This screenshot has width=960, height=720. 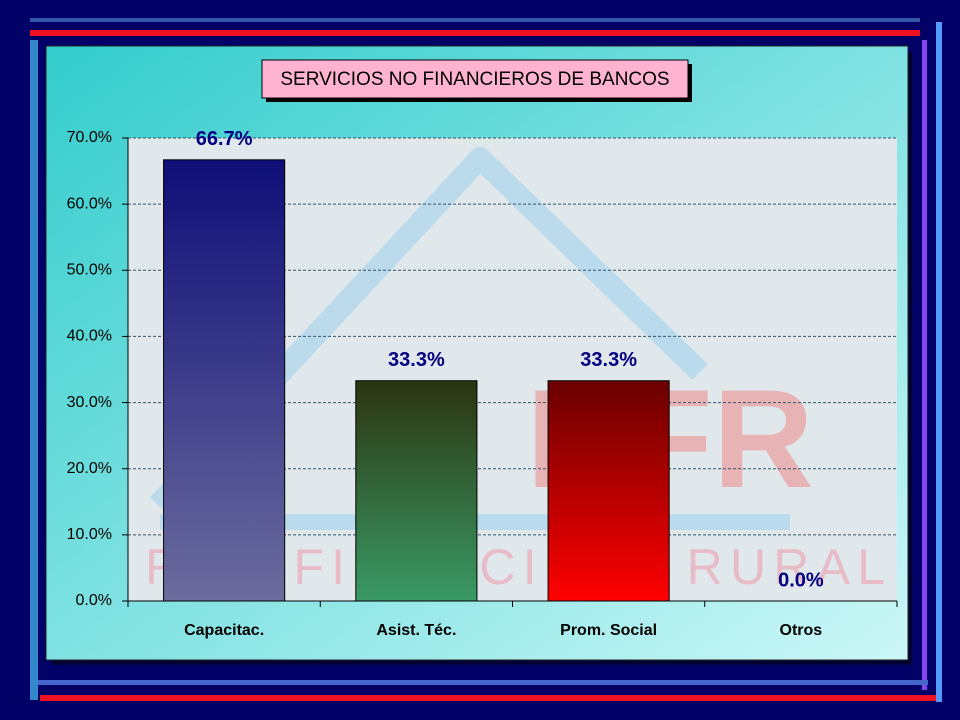 What do you see at coordinates (801, 580) in the screenshot?
I see `data-label: 0.0%` at bounding box center [801, 580].